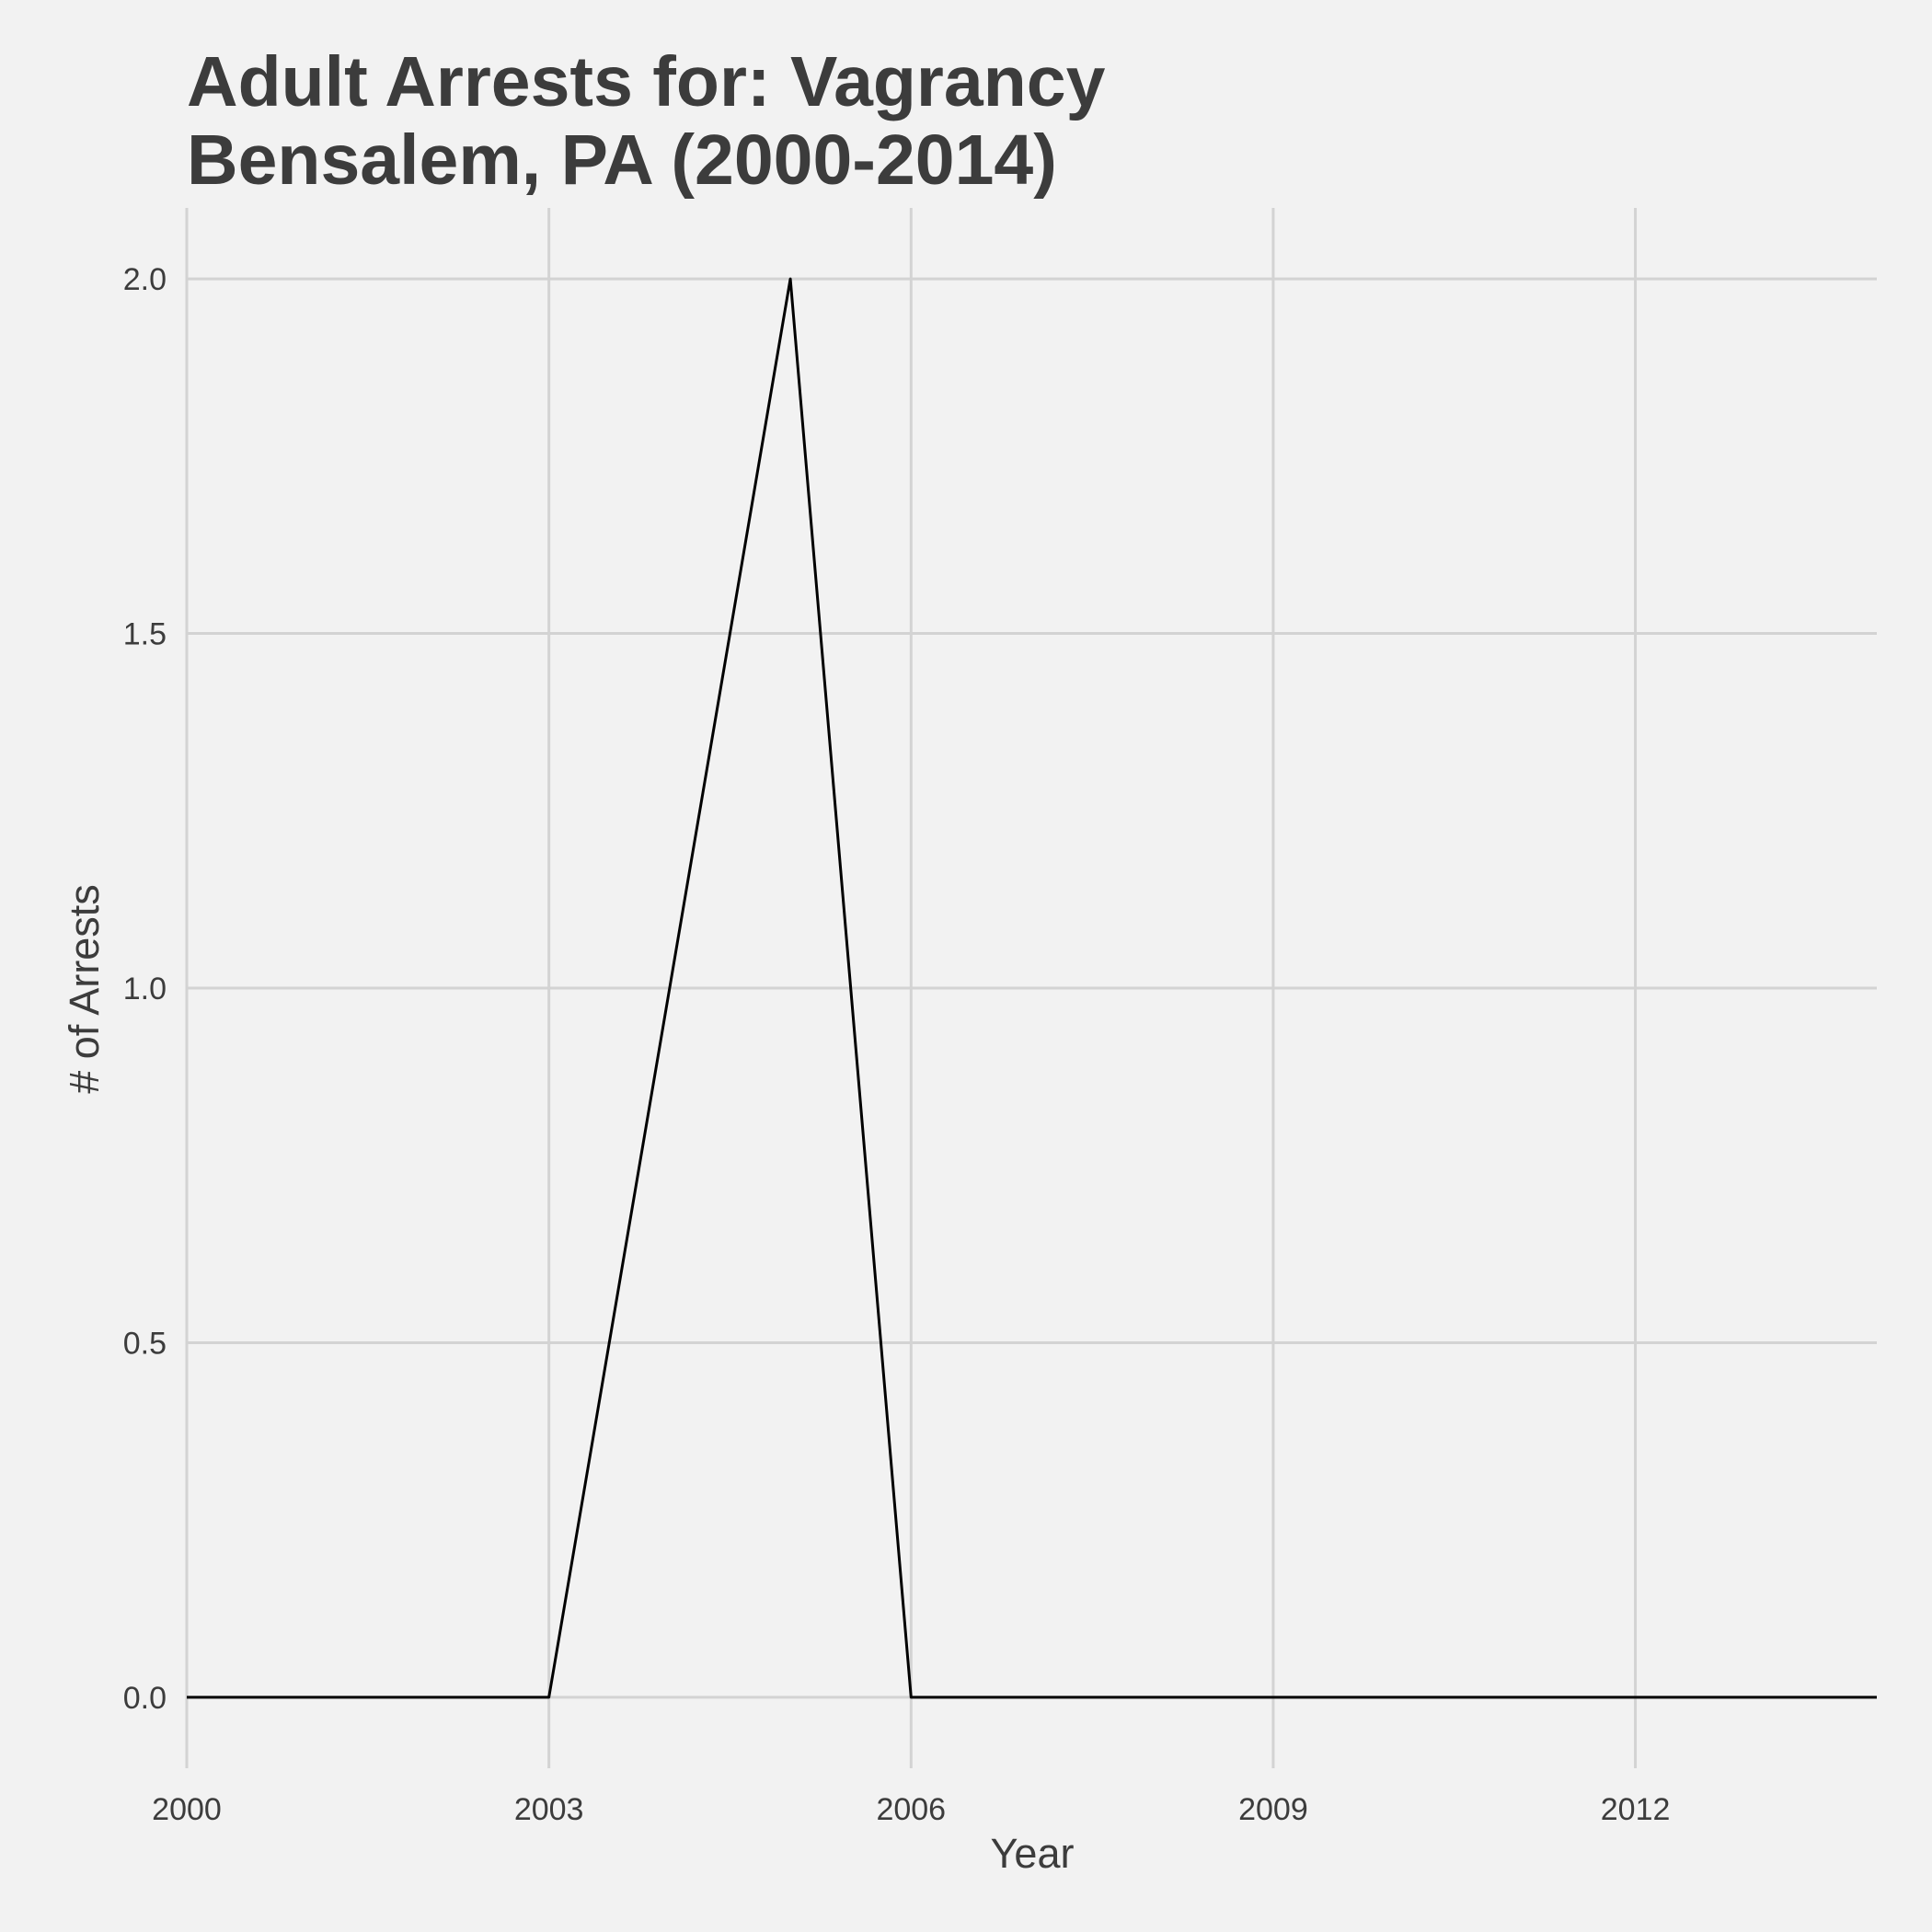 The width and height of the screenshot is (1932, 1932). What do you see at coordinates (145, 1343) in the screenshot?
I see `y-tick-label: 0.5` at bounding box center [145, 1343].